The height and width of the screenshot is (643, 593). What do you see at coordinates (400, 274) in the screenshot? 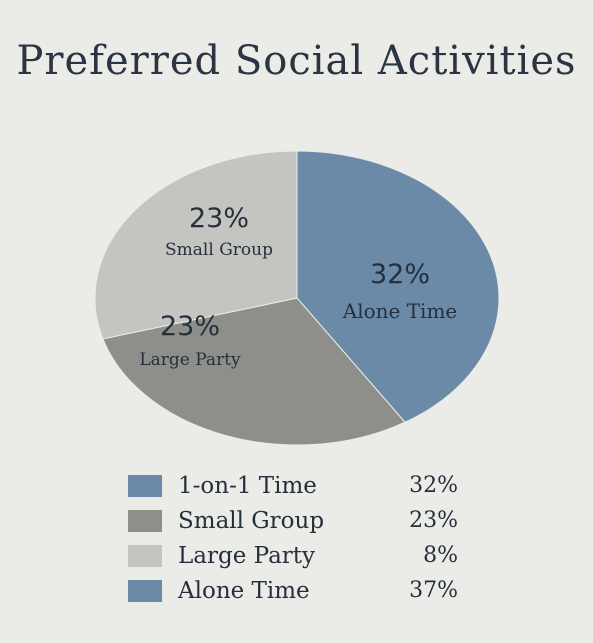
I see `slice-percent-label: 32%` at bounding box center [400, 274].